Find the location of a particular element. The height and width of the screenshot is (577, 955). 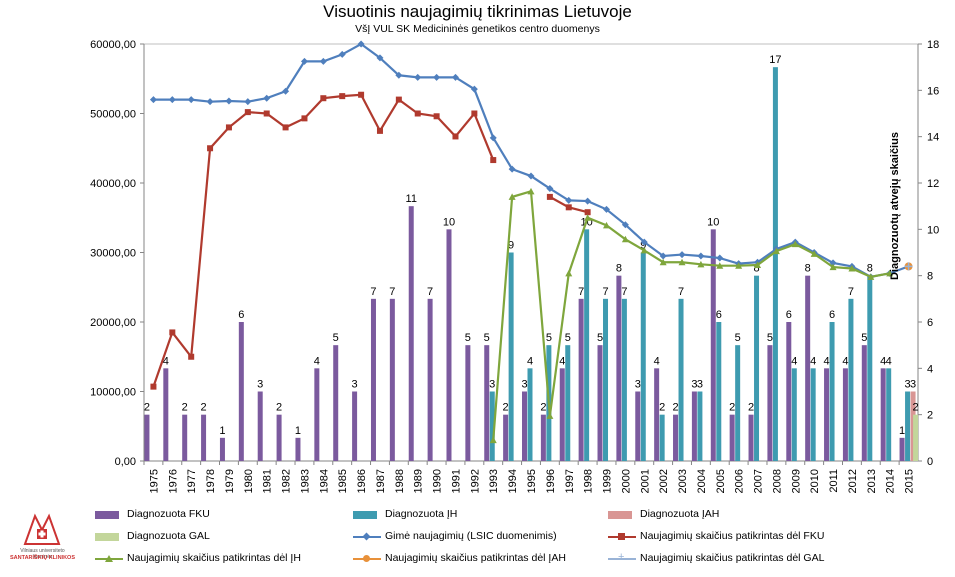

bar-label-0-2002: 4 is located at coordinates (657, 361).